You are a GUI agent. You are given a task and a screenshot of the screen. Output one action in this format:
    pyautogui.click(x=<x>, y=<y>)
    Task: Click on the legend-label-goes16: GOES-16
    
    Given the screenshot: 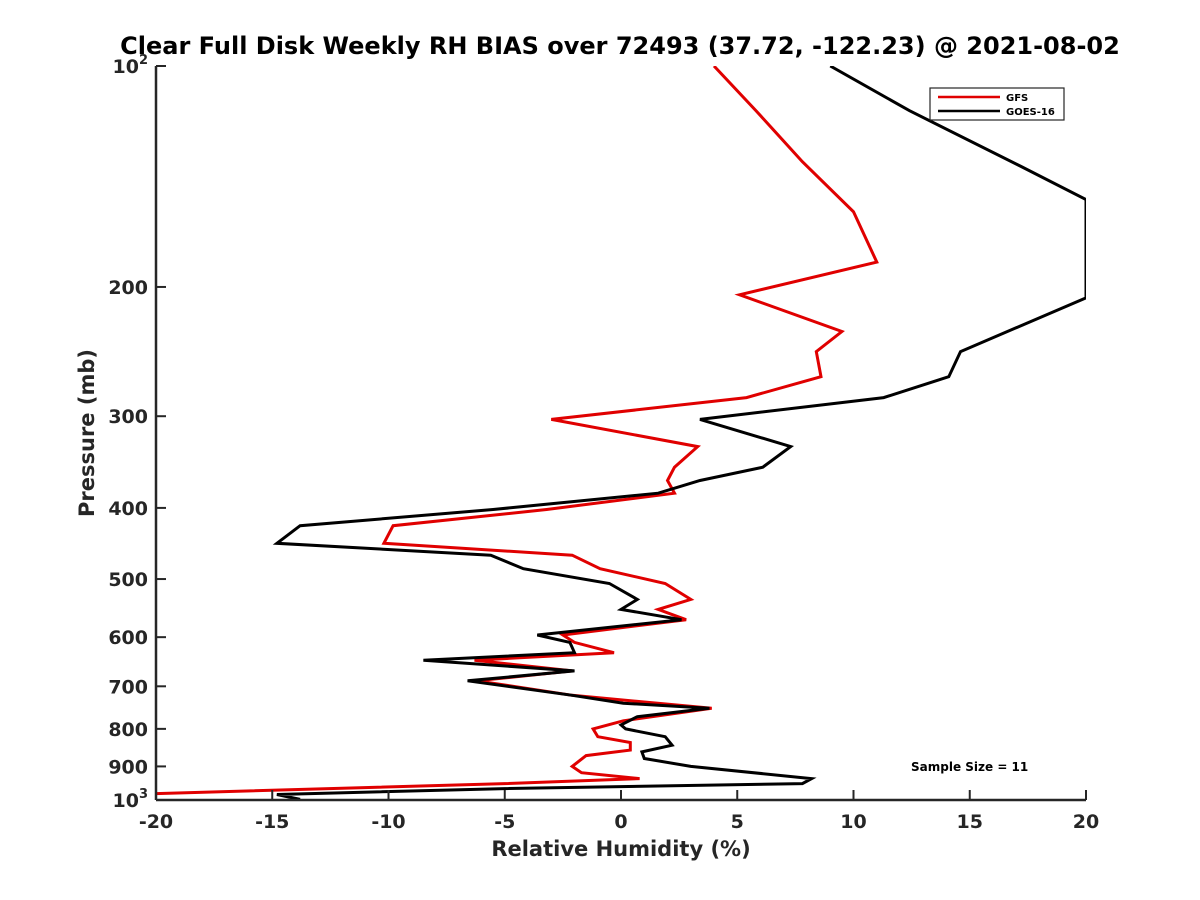 What is the action you would take?
    pyautogui.click(x=1030, y=112)
    